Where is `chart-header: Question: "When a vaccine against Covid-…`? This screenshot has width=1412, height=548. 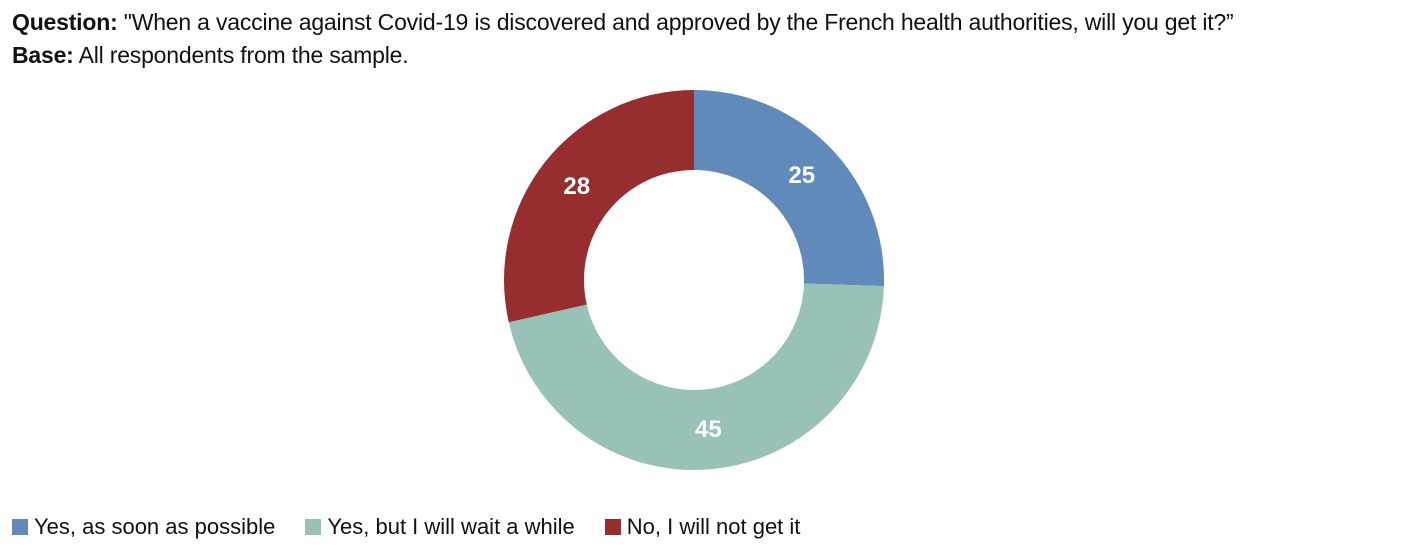 chart-header: Question: "When a vaccine against Covid-… is located at coordinates (707, 39).